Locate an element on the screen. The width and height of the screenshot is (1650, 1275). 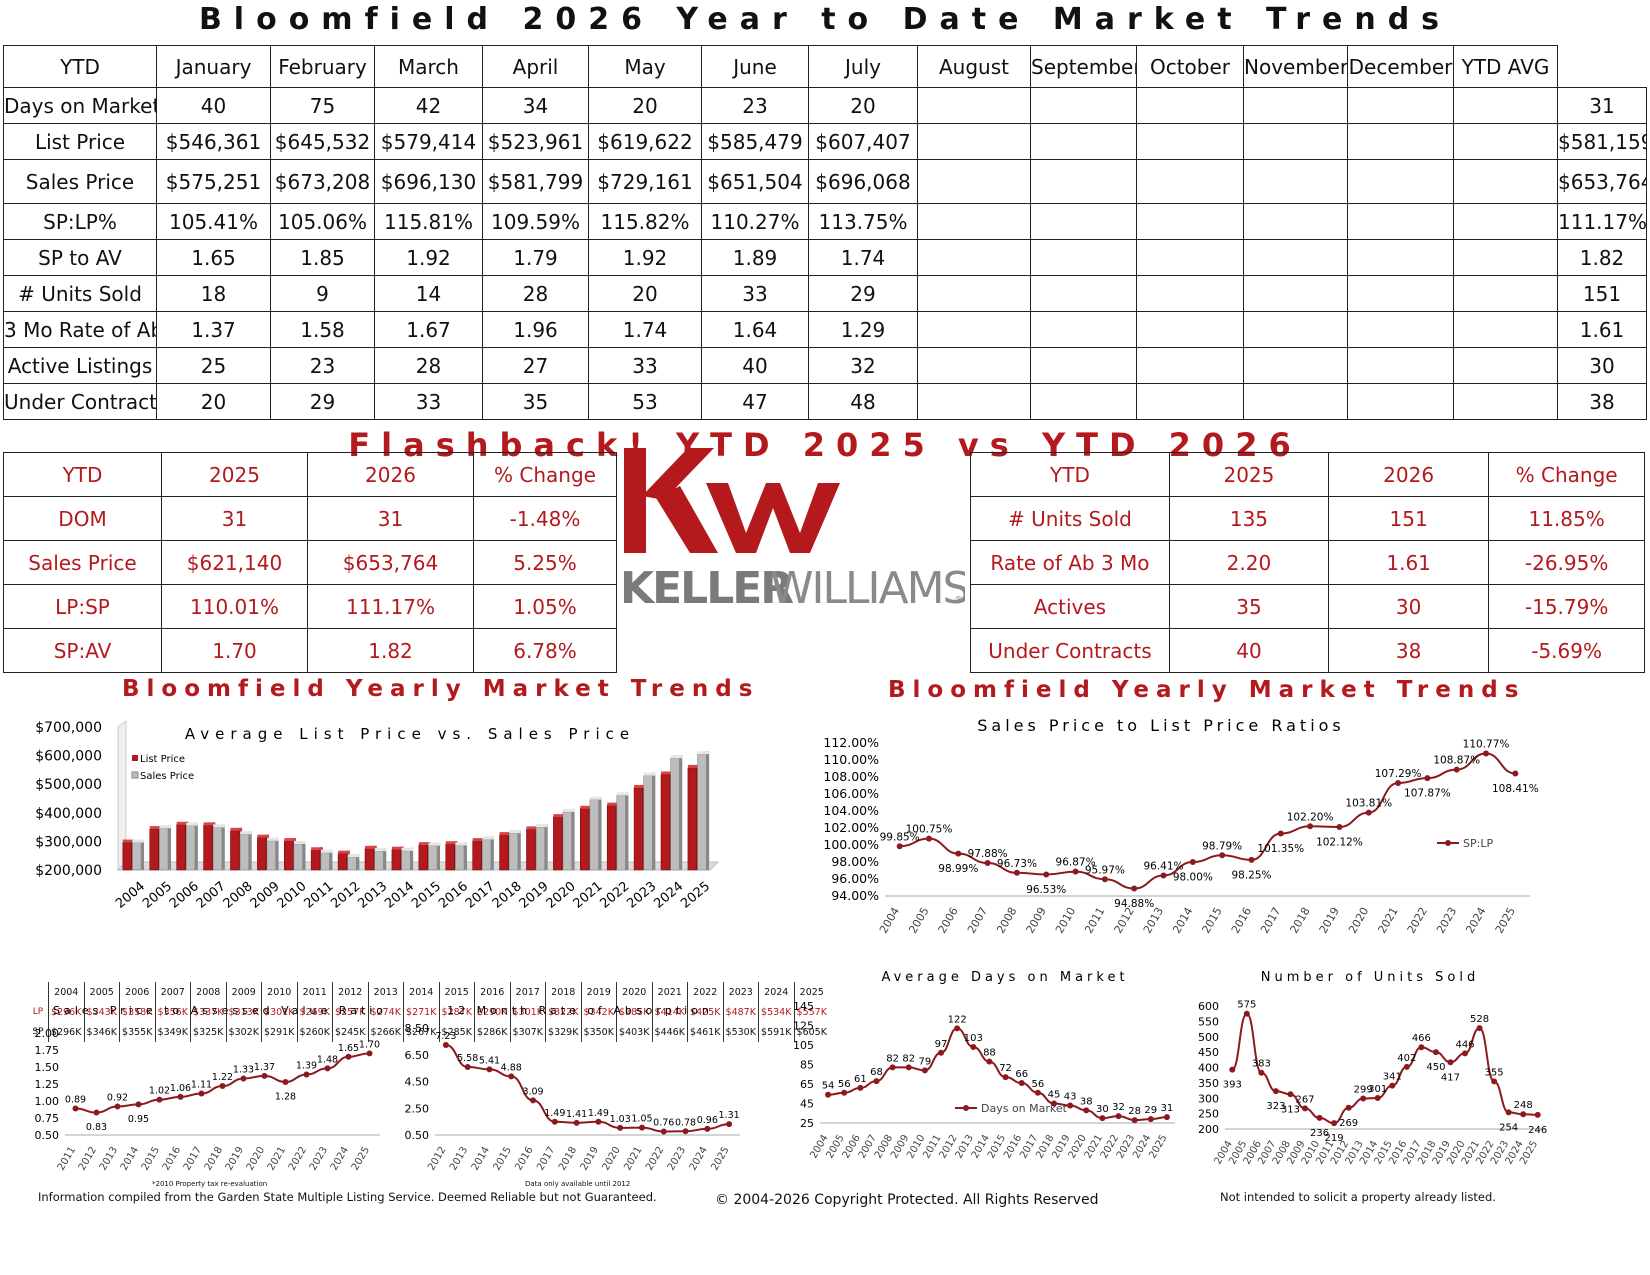
data-point-2017 is located at coordinates (1280, 833).